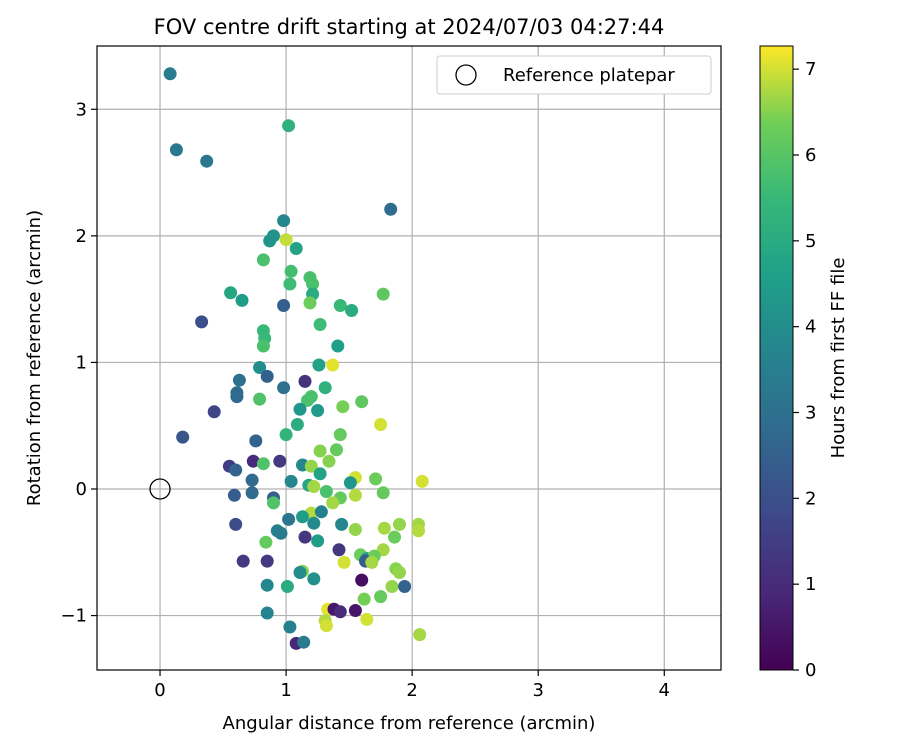  Describe the element at coordinates (810, 413) in the screenshot. I see `colorbar-tick-label: 3` at that location.